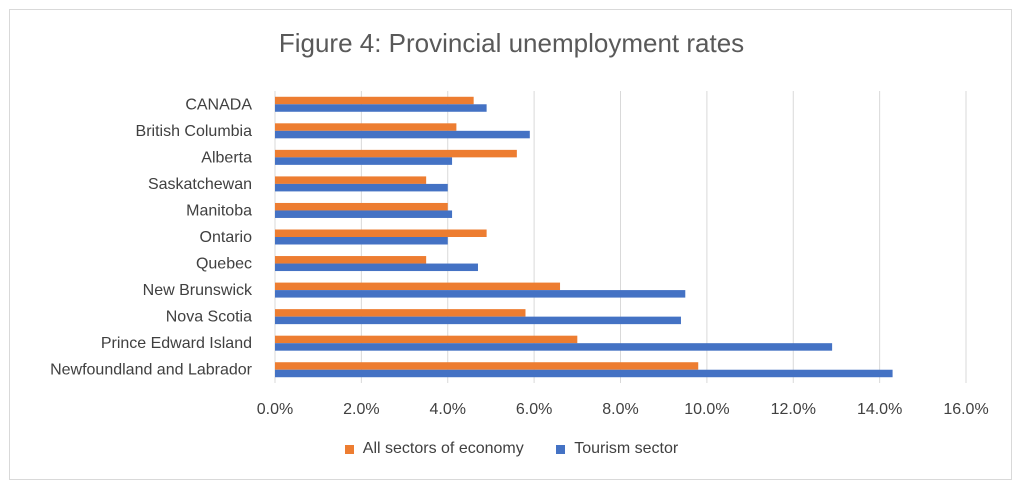  Describe the element at coordinates (226, 157) in the screenshot. I see `category-label: Alberta` at that location.